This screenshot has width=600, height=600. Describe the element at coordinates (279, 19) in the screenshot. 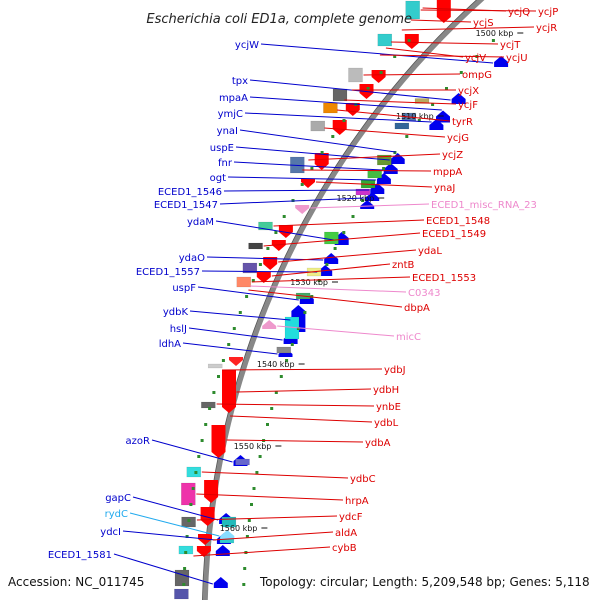

I see `map-title: Escherichia coli ED1a, complete genome` at that location.